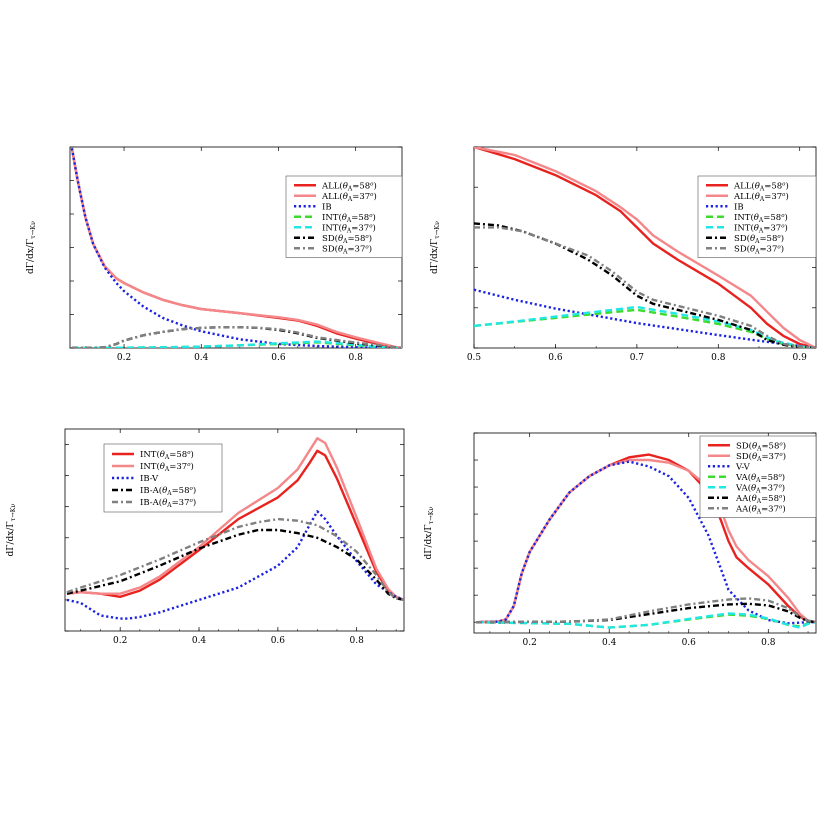 The height and width of the screenshot is (830, 830). Describe the element at coordinates (637, 358) in the screenshot. I see `x-tick-label: 0.7` at that location.